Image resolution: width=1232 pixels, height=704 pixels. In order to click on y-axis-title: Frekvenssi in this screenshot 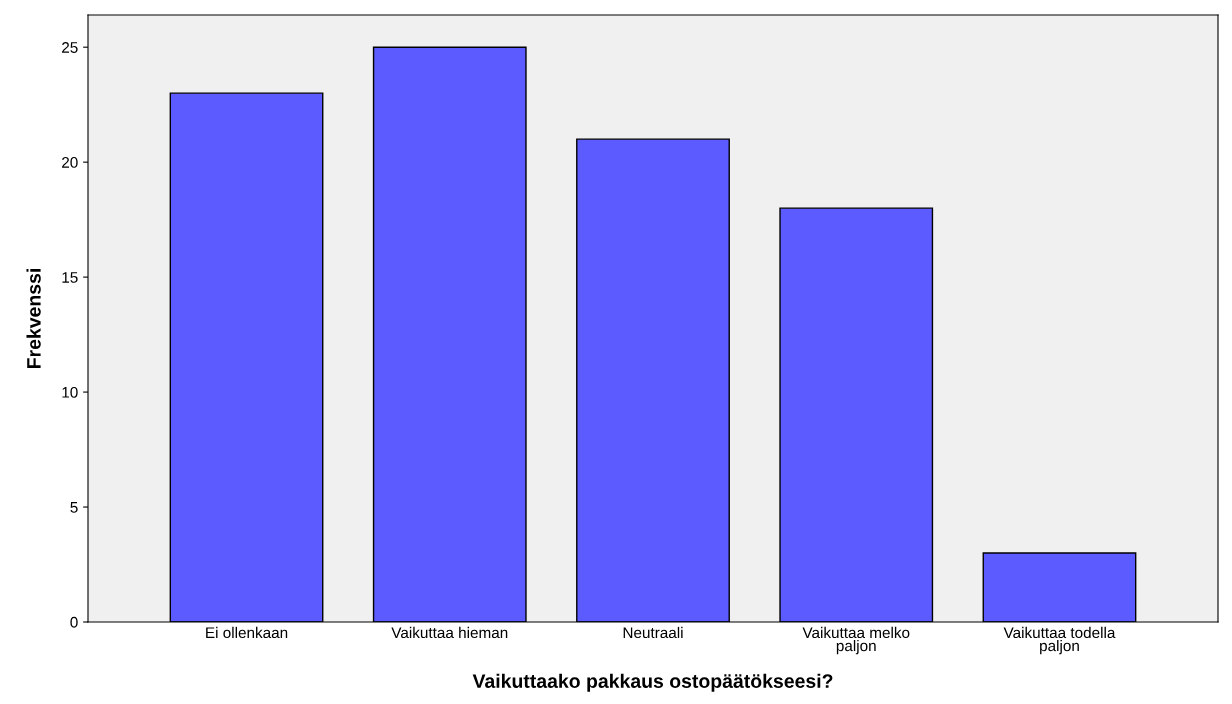, I will do `click(33, 318)`.